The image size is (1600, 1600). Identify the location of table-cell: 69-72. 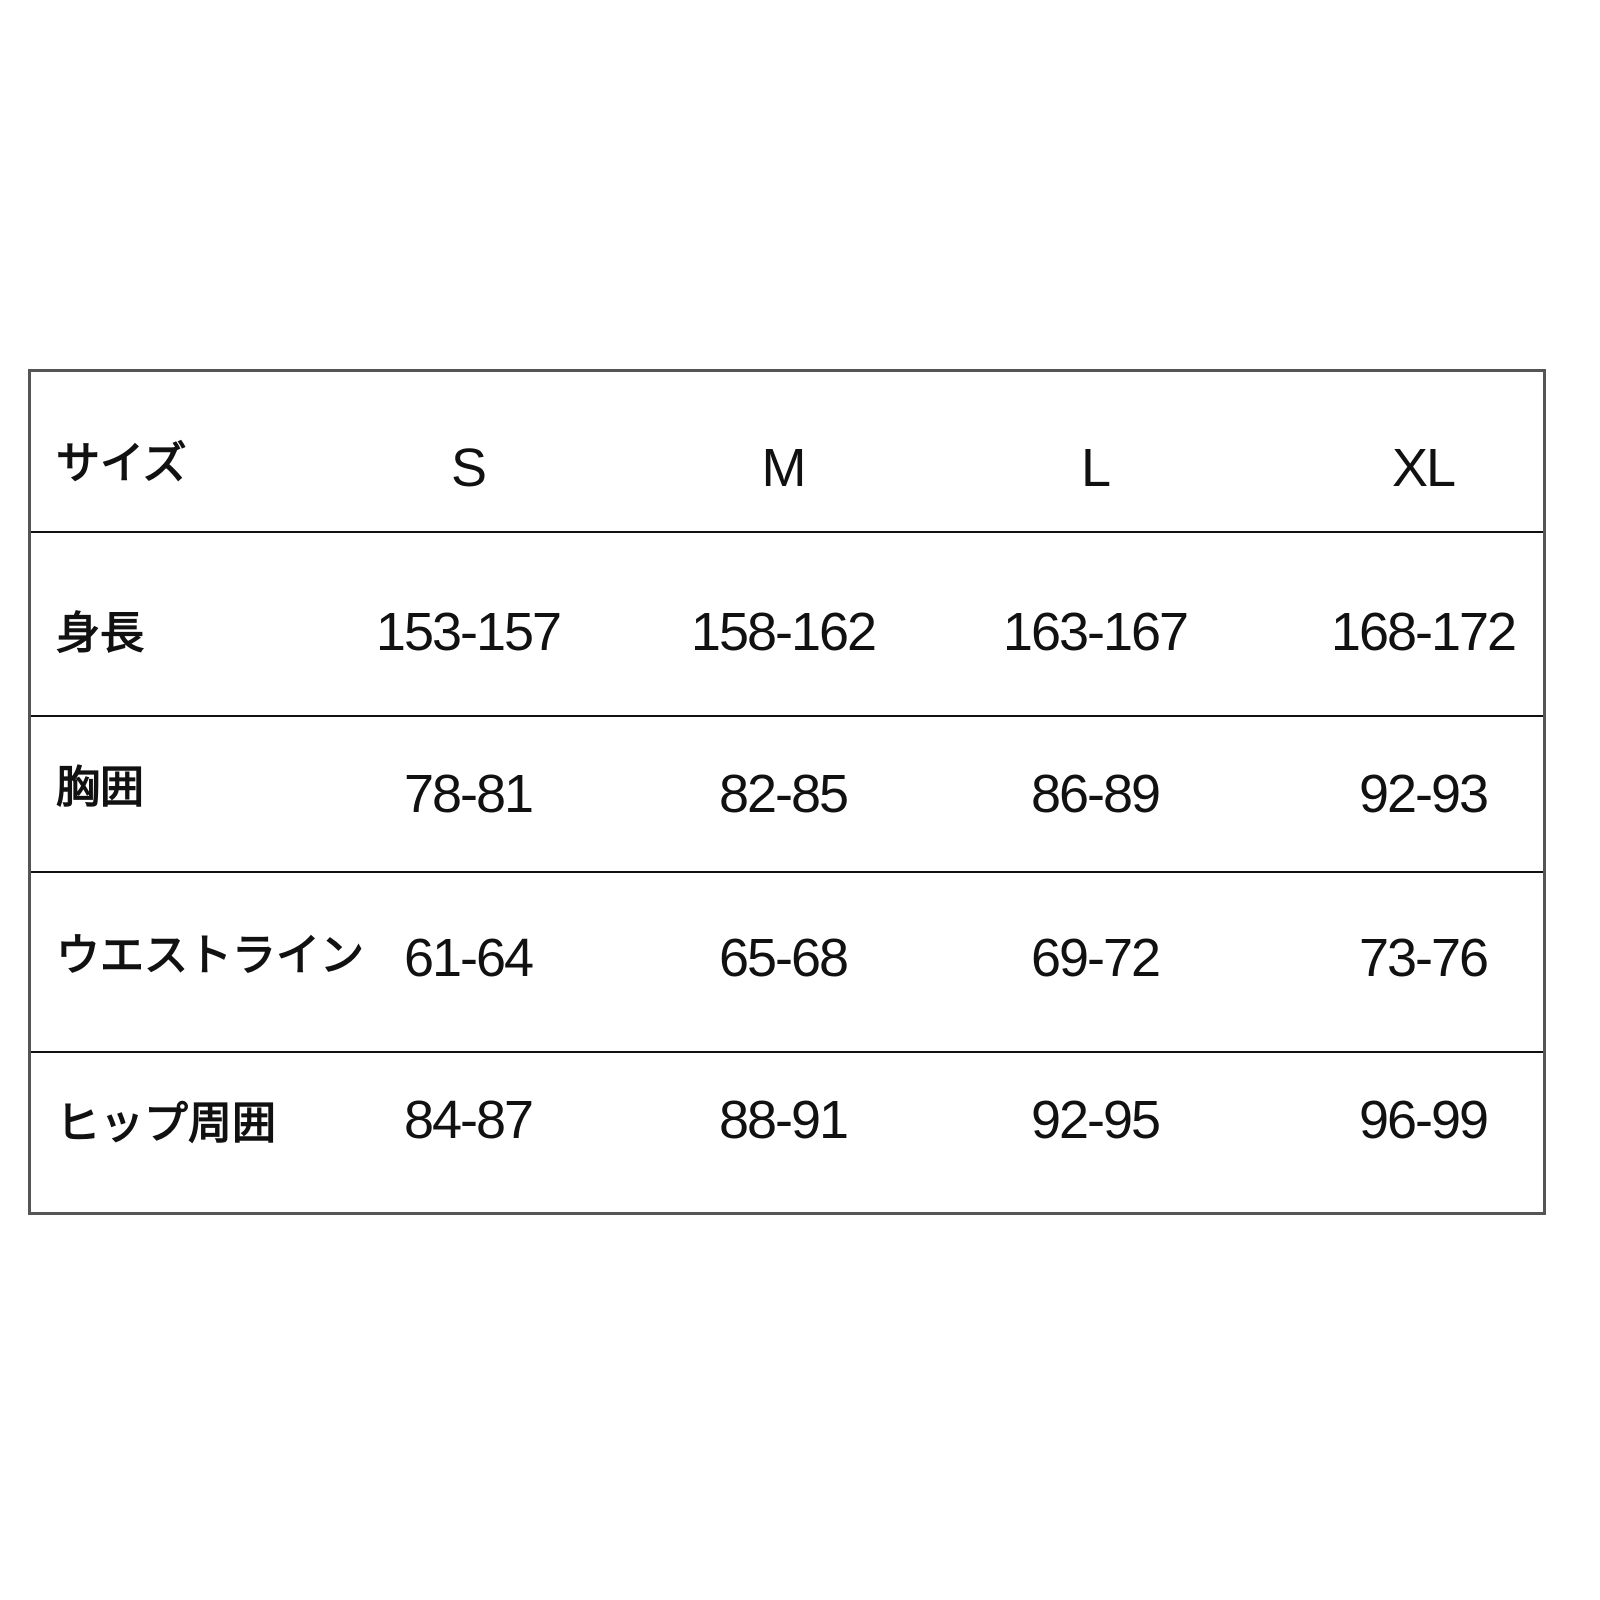
(1095, 958).